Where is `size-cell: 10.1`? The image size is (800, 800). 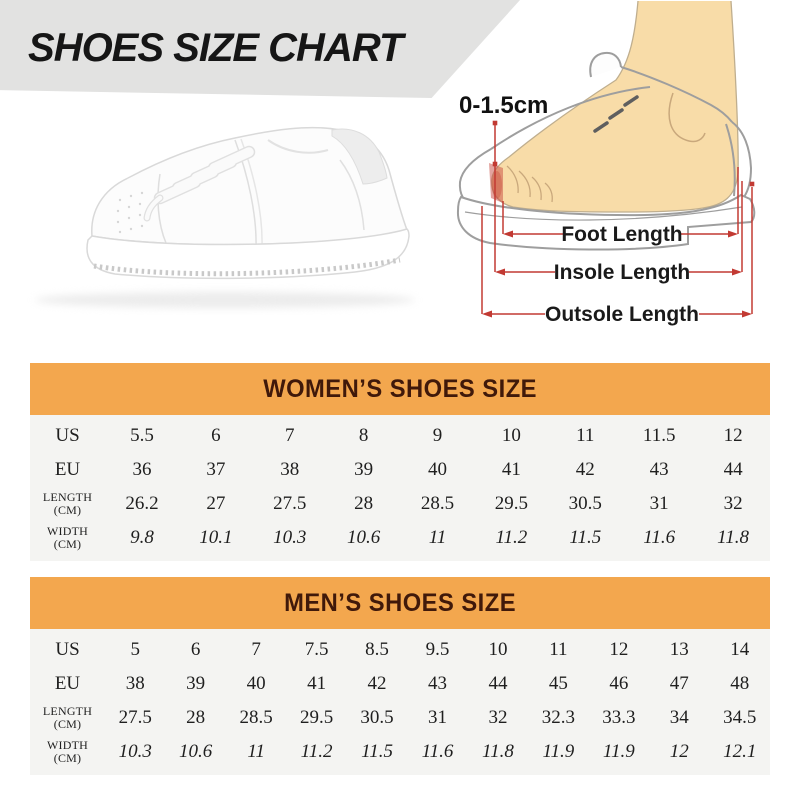 size-cell: 10.1 is located at coordinates (216, 537).